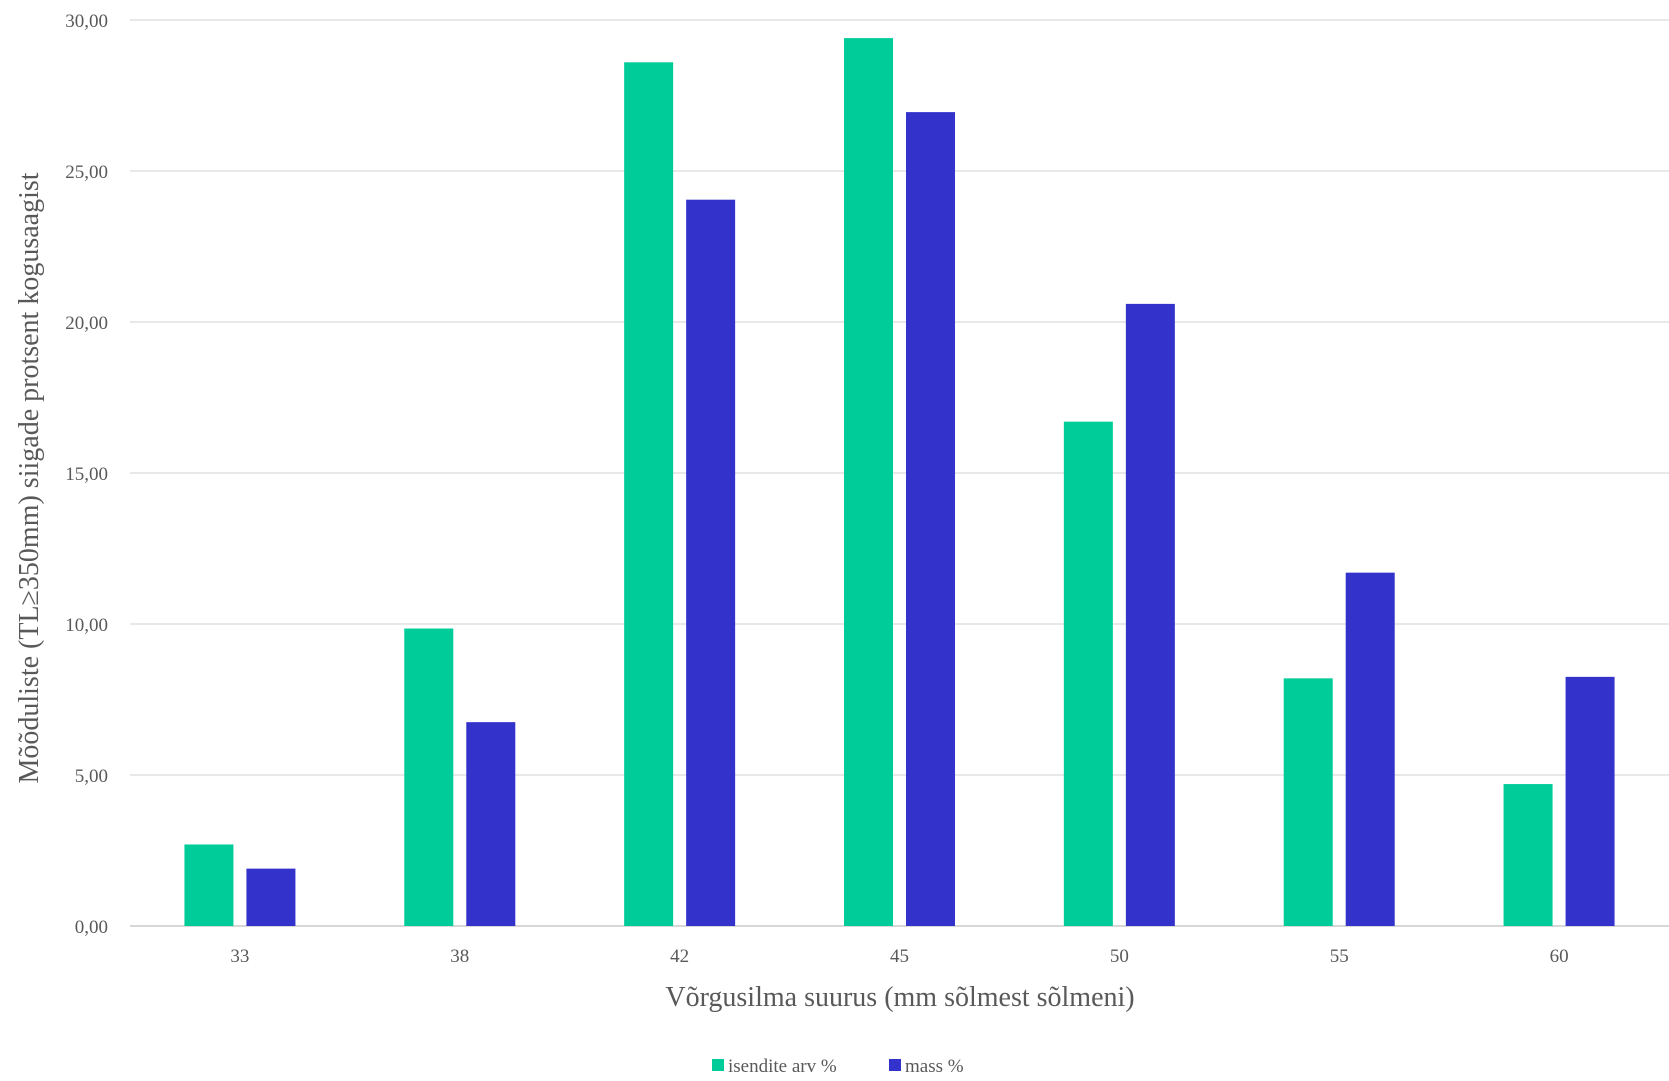 Image resolution: width=1669 pixels, height=1081 pixels. Describe the element at coordinates (91, 776) in the screenshot. I see `y-tick-label: 5,00` at that location.